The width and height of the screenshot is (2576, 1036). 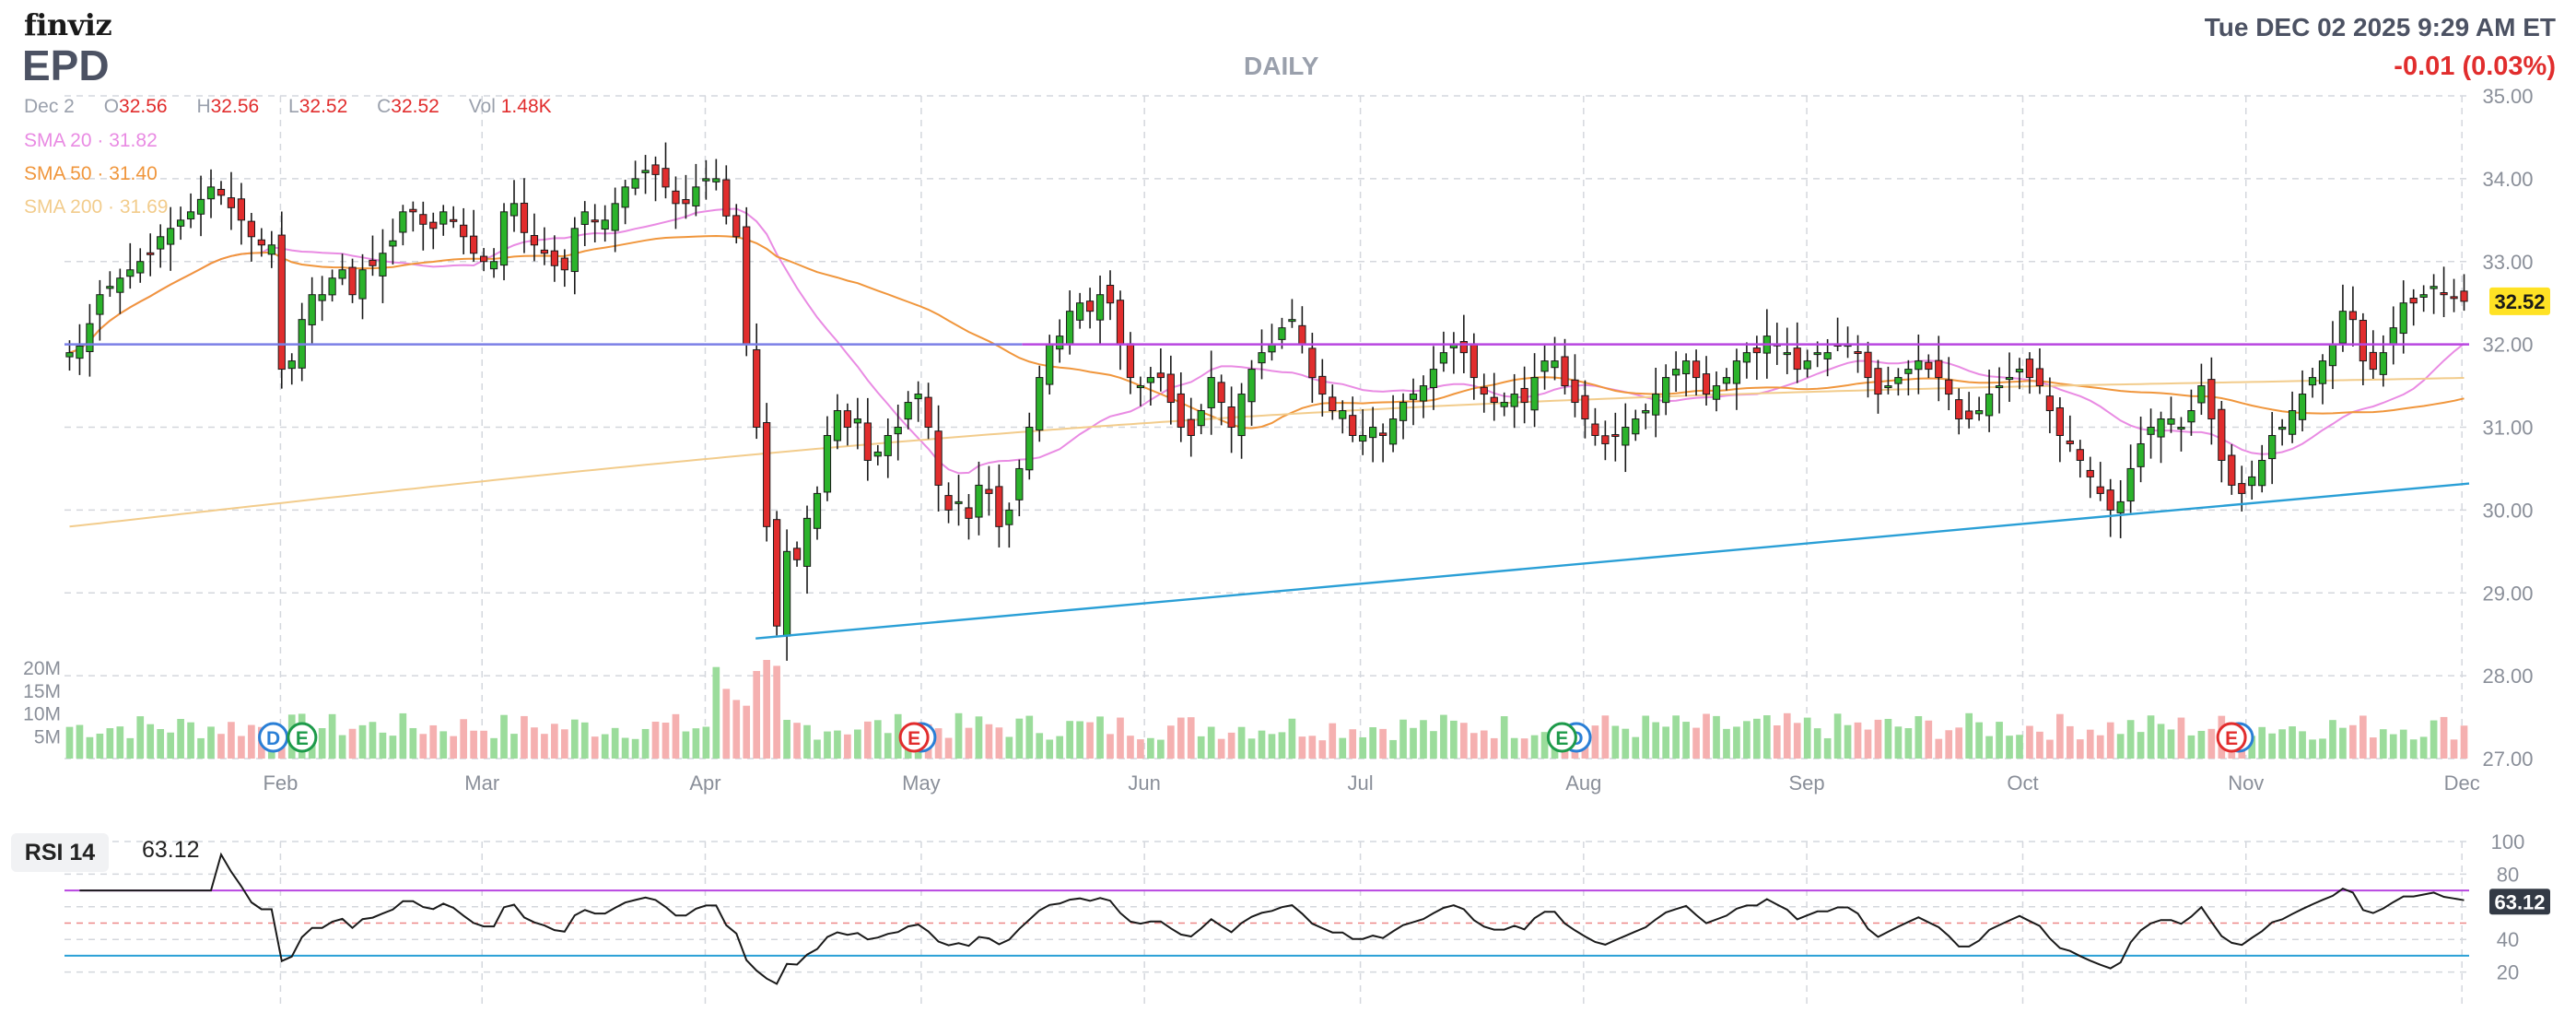 What do you see at coordinates (1361, 783) in the screenshot?
I see `x-tick-label: Jul` at bounding box center [1361, 783].